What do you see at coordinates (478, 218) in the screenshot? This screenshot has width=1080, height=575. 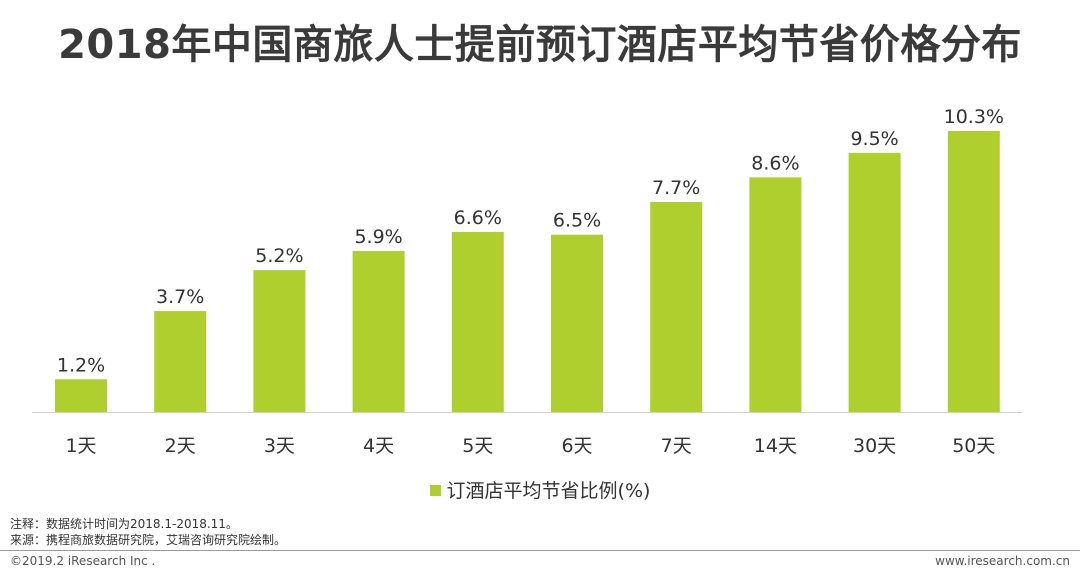 I see `data-label: 6.6%` at bounding box center [478, 218].